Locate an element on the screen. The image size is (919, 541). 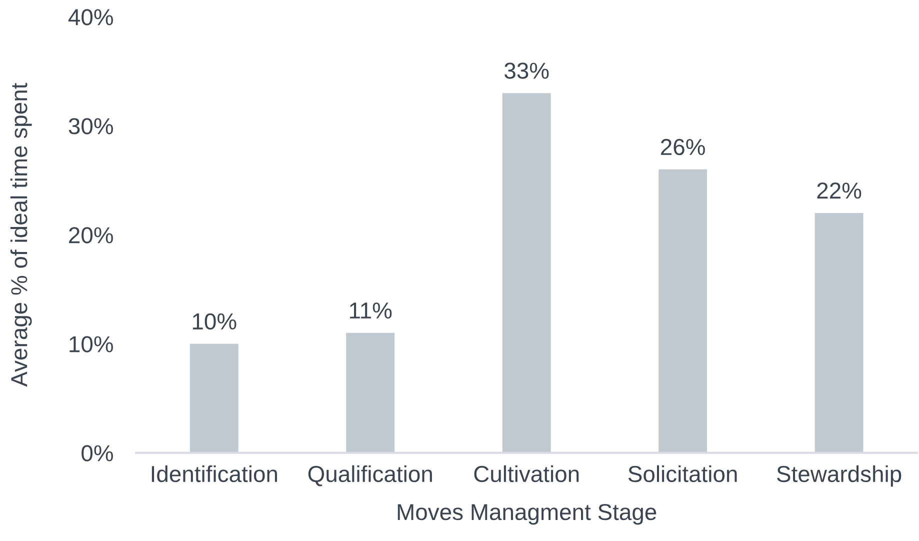
x-tick-label: Cultivation is located at coordinates (526, 473).